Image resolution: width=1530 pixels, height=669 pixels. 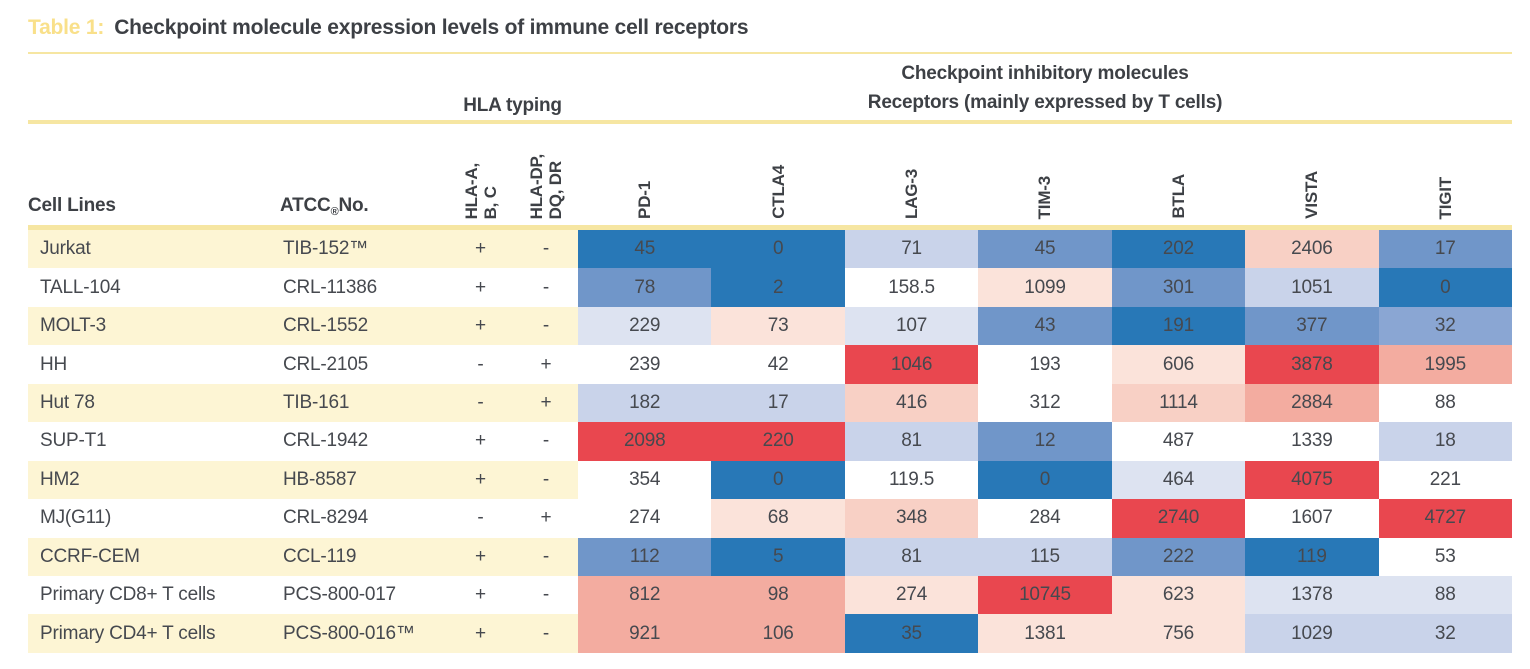 I want to click on cell-line-name: MOLT-3, so click(x=154, y=326).